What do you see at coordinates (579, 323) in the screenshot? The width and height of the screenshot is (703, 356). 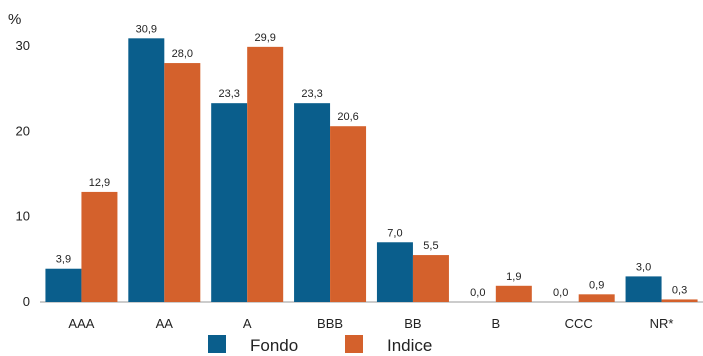 I see `x-tick-label: CCC` at bounding box center [579, 323].